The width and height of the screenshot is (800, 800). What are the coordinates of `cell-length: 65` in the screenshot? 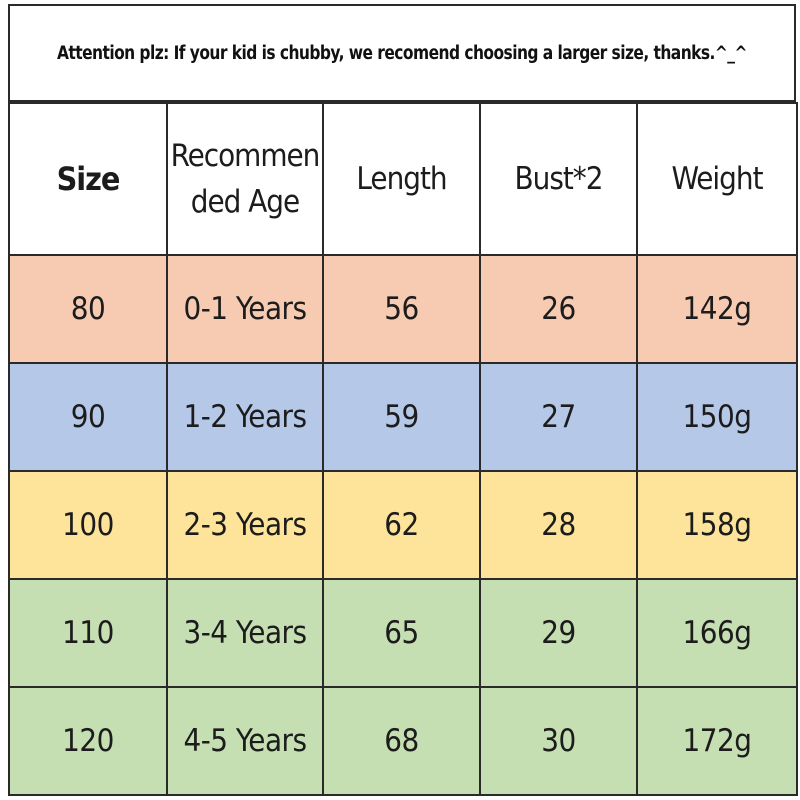 It's located at (401, 633).